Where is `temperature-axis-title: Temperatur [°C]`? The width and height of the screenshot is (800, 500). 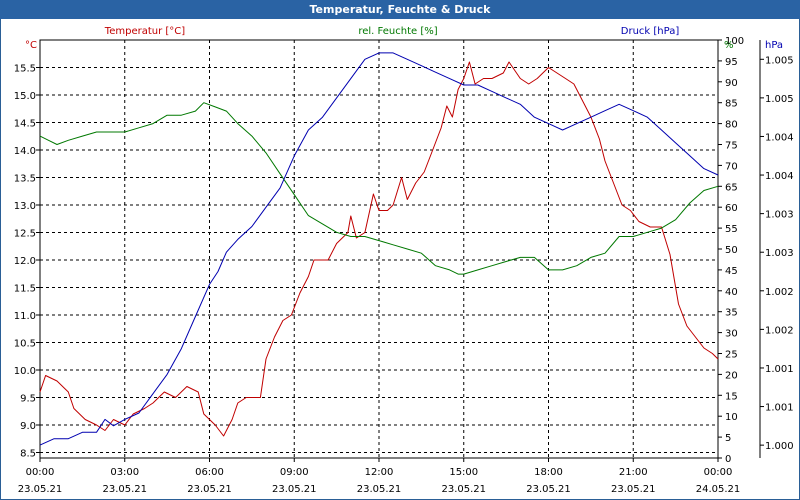
temperature-axis-title: Temperatur [°C] is located at coordinates (144, 31).